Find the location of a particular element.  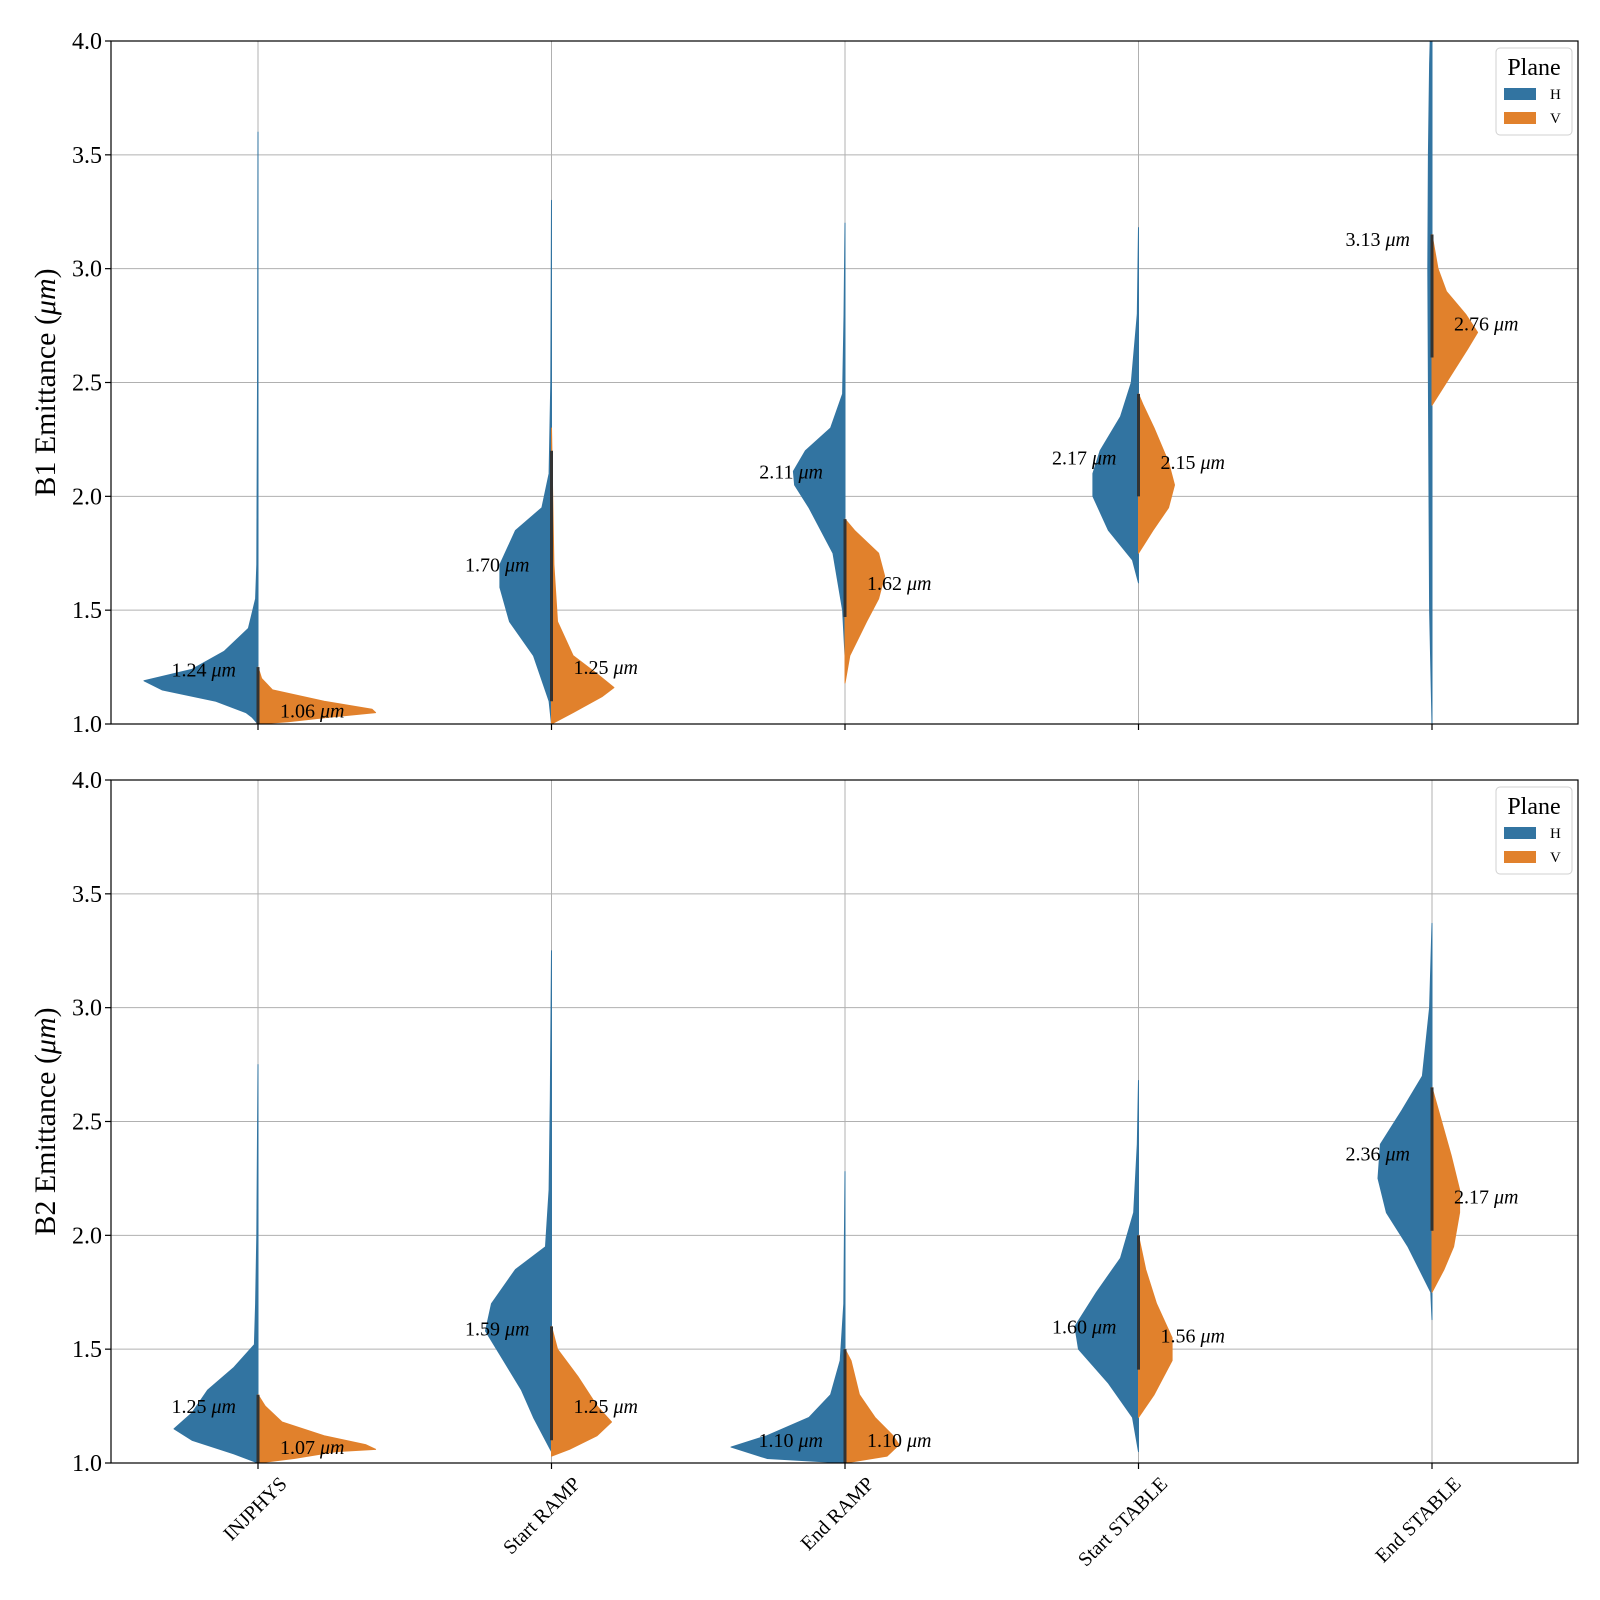

annotation-value: 2.15 is located at coordinates (1178, 463).